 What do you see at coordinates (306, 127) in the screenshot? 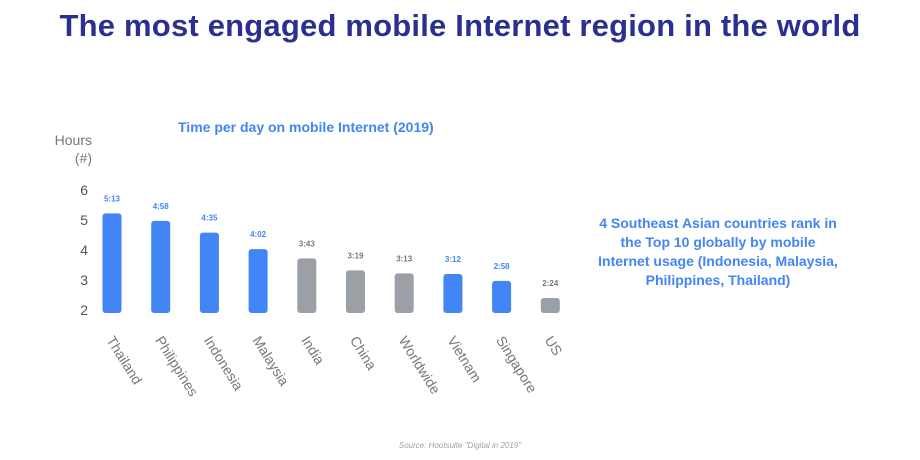
I see `chart-title: Time per day on mobile Internet (2019)` at bounding box center [306, 127].